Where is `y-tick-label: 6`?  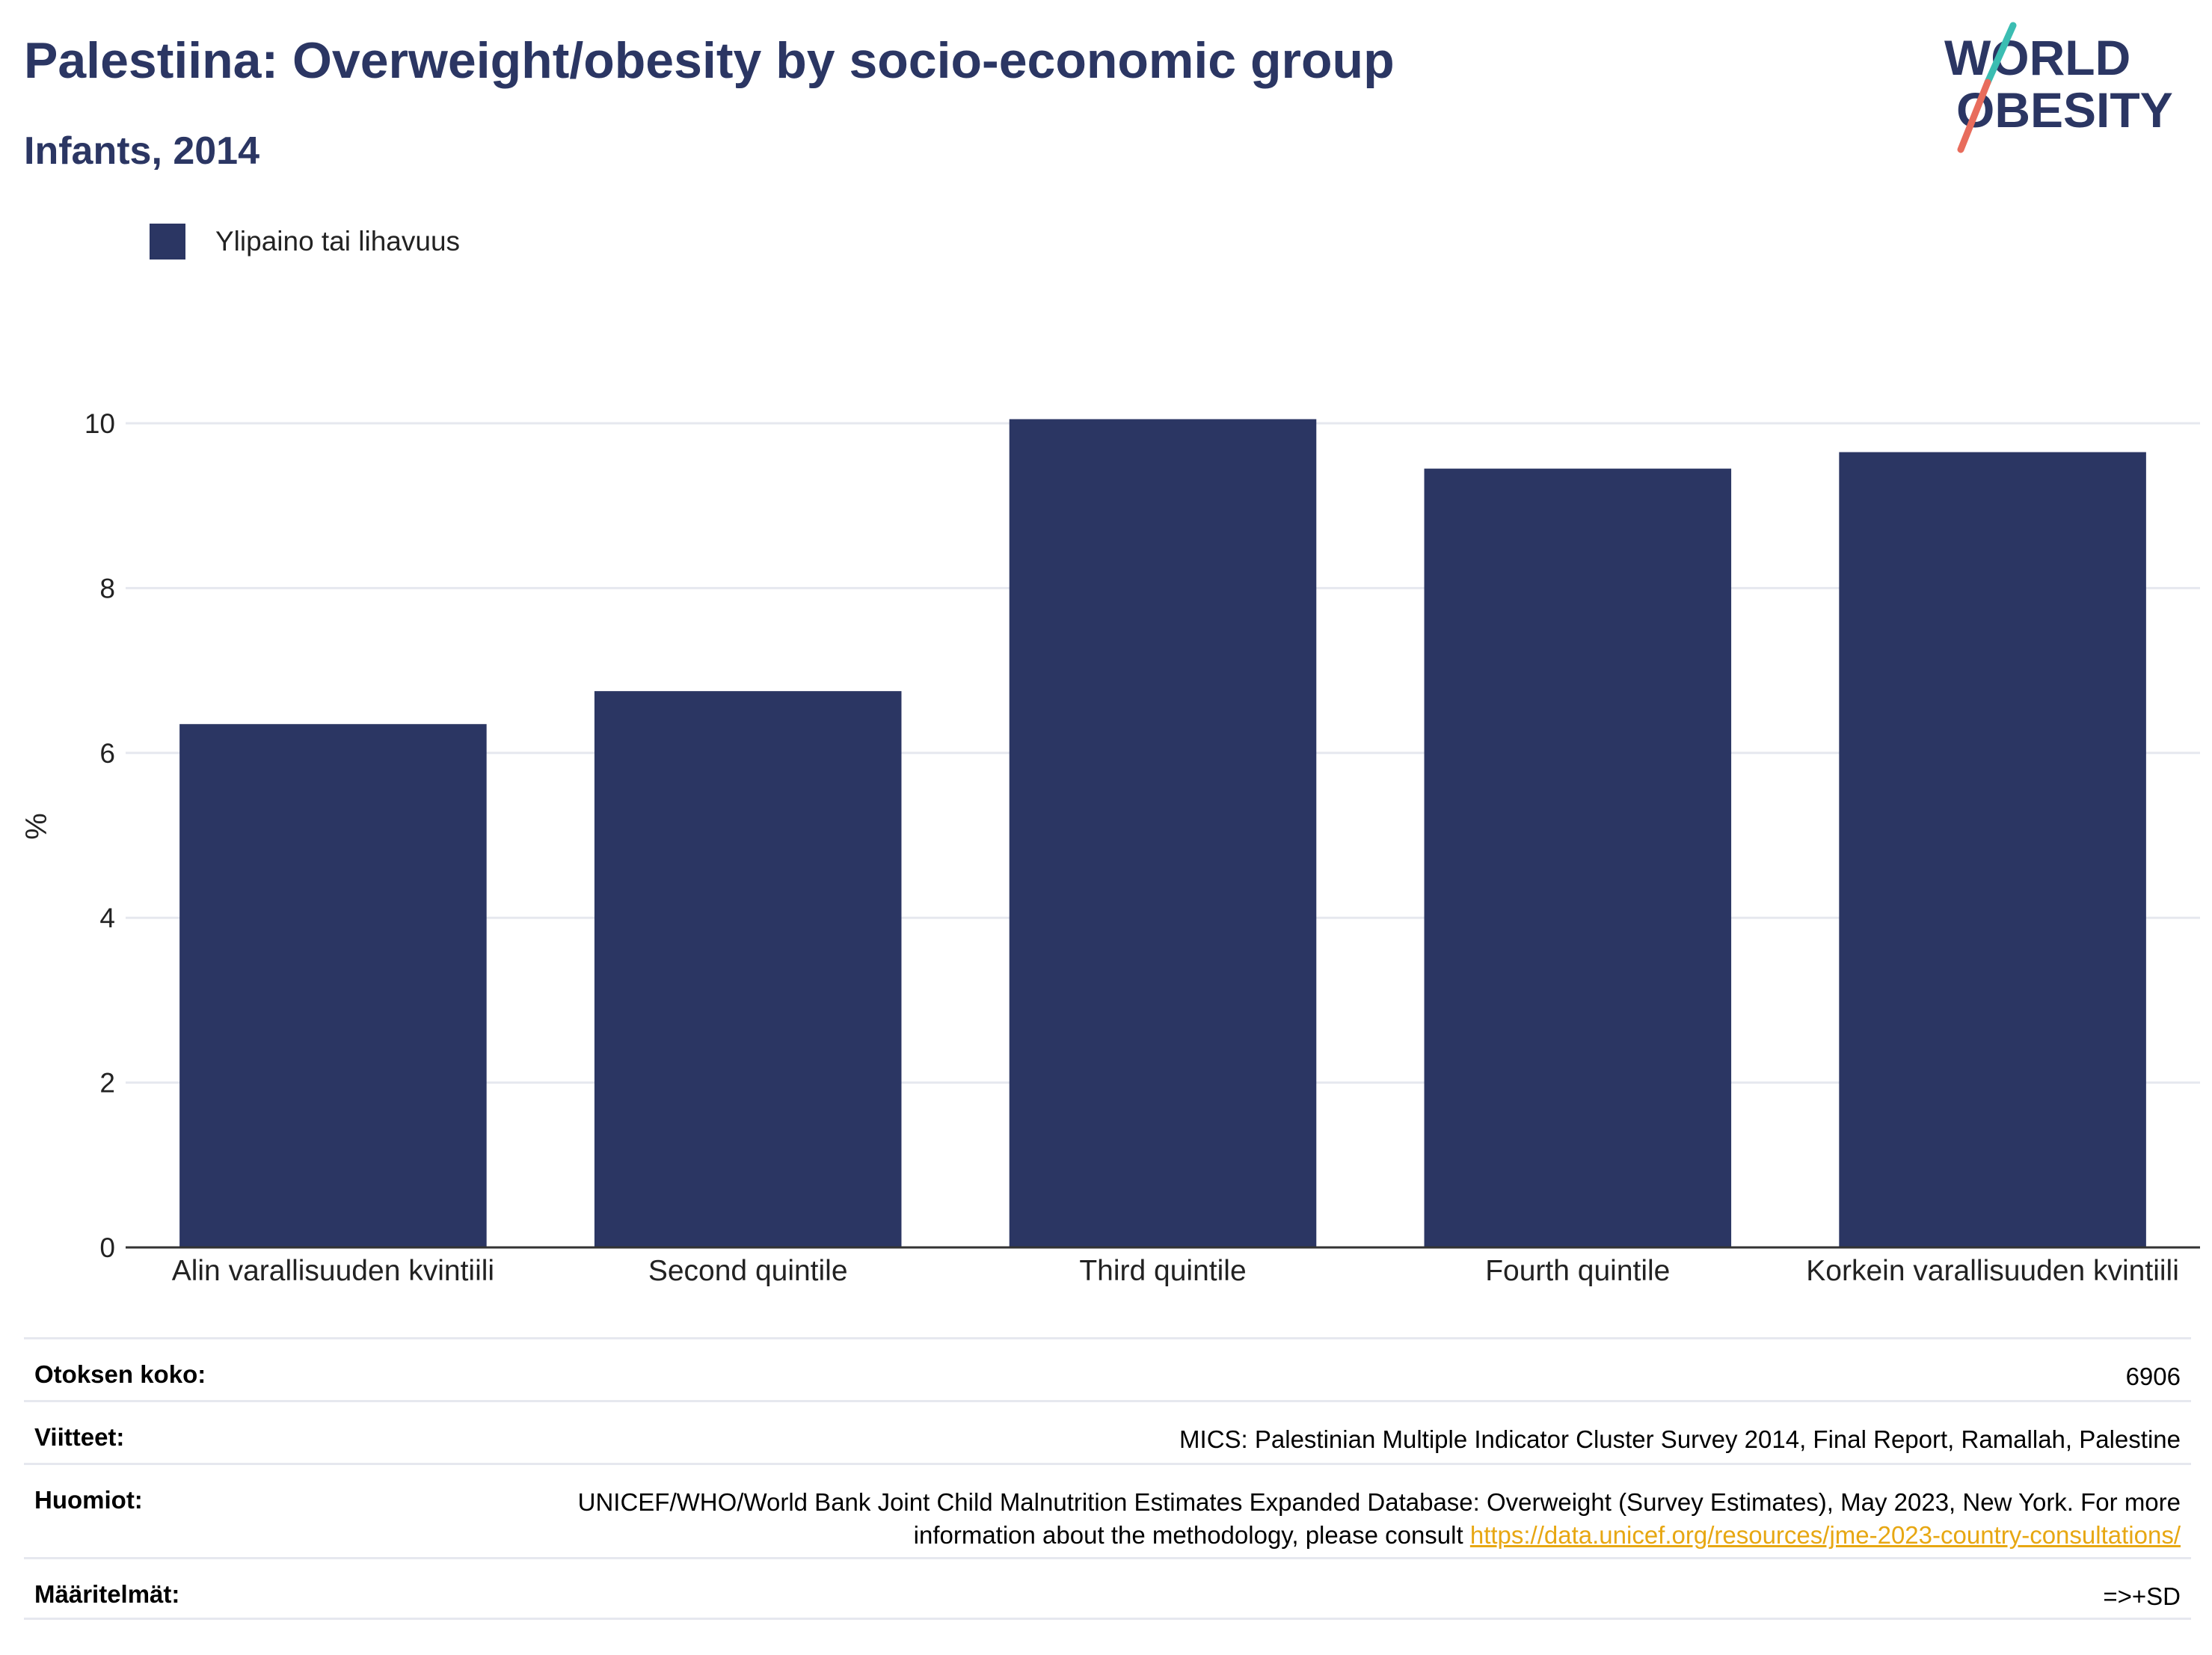
y-tick-label: 6 is located at coordinates (107, 753).